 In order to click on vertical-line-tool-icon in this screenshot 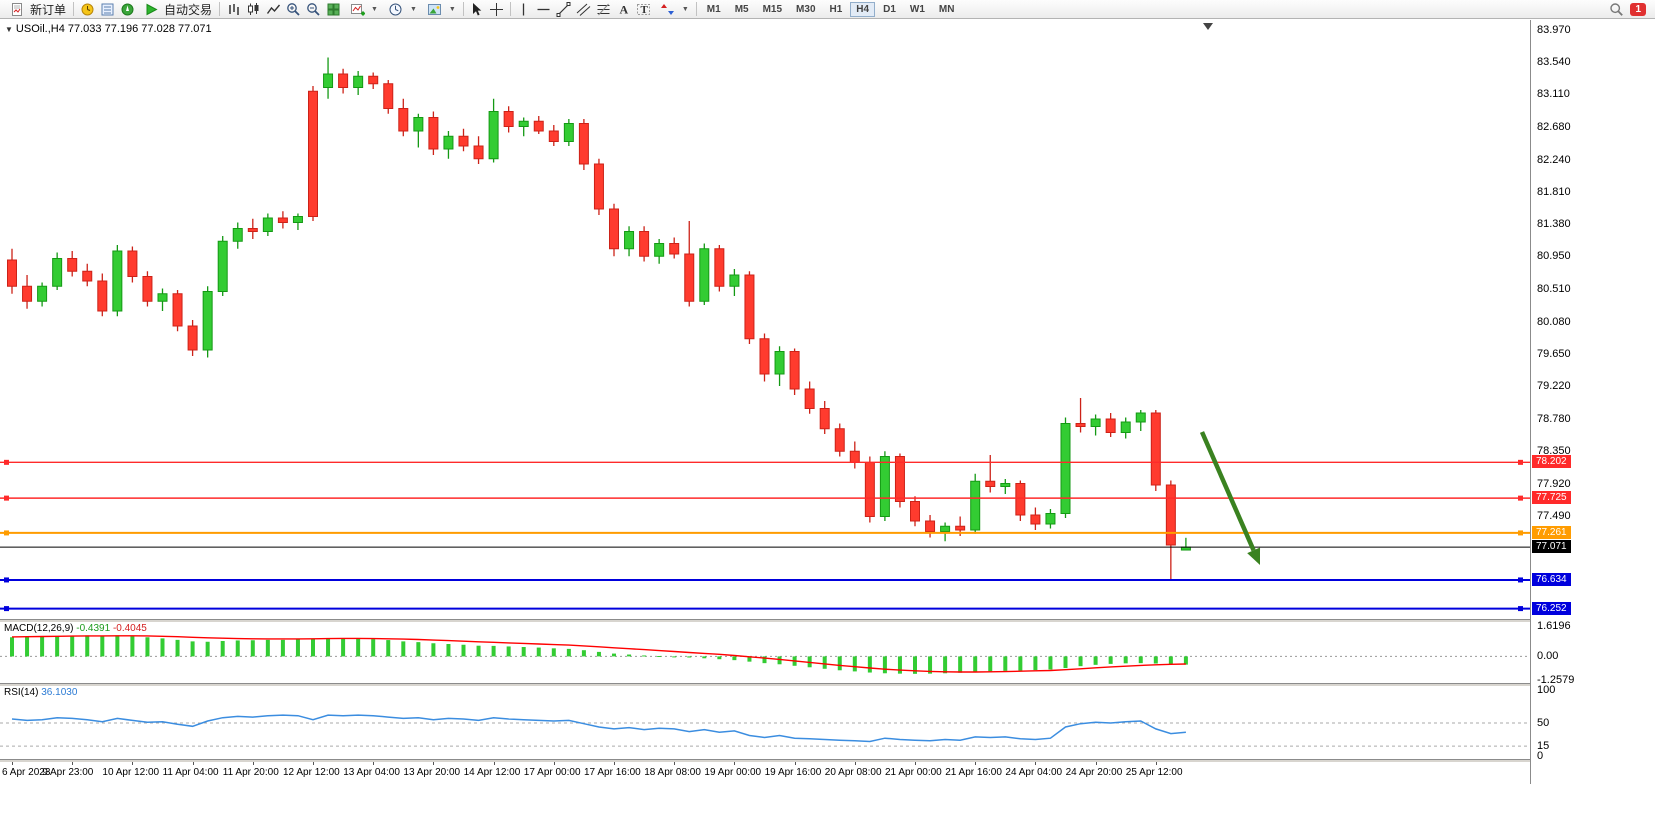, I will do `click(524, 9)`.